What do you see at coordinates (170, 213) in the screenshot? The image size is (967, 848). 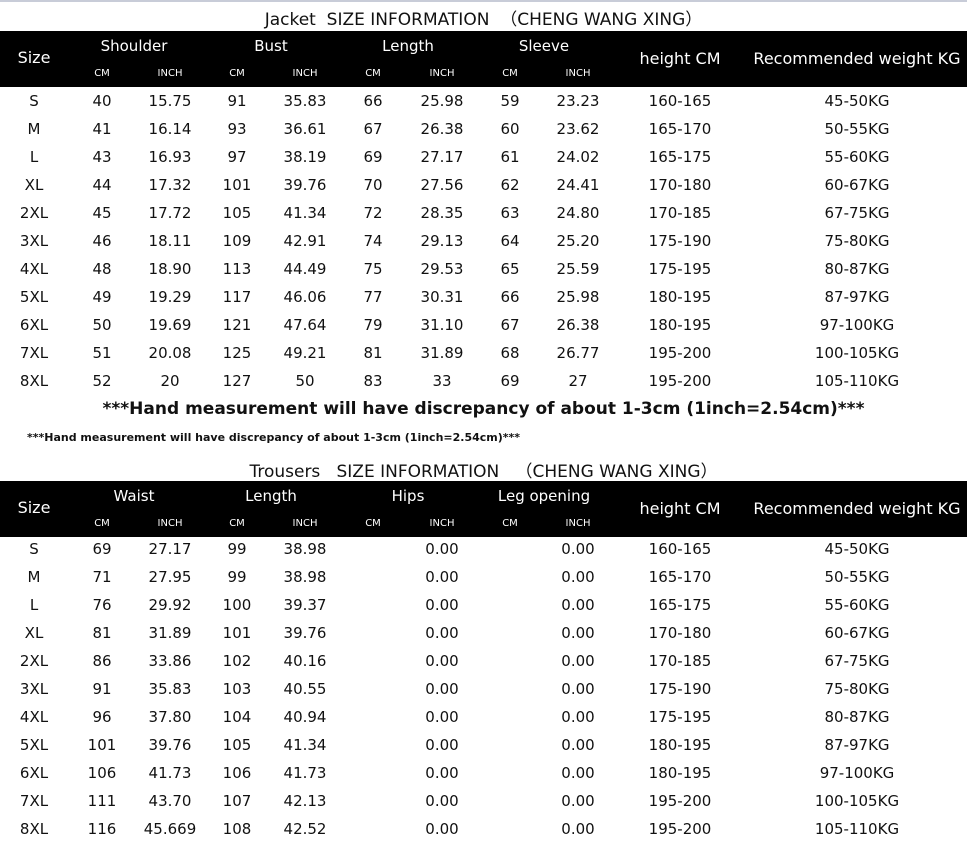 I see `table-cell: 17.72` at bounding box center [170, 213].